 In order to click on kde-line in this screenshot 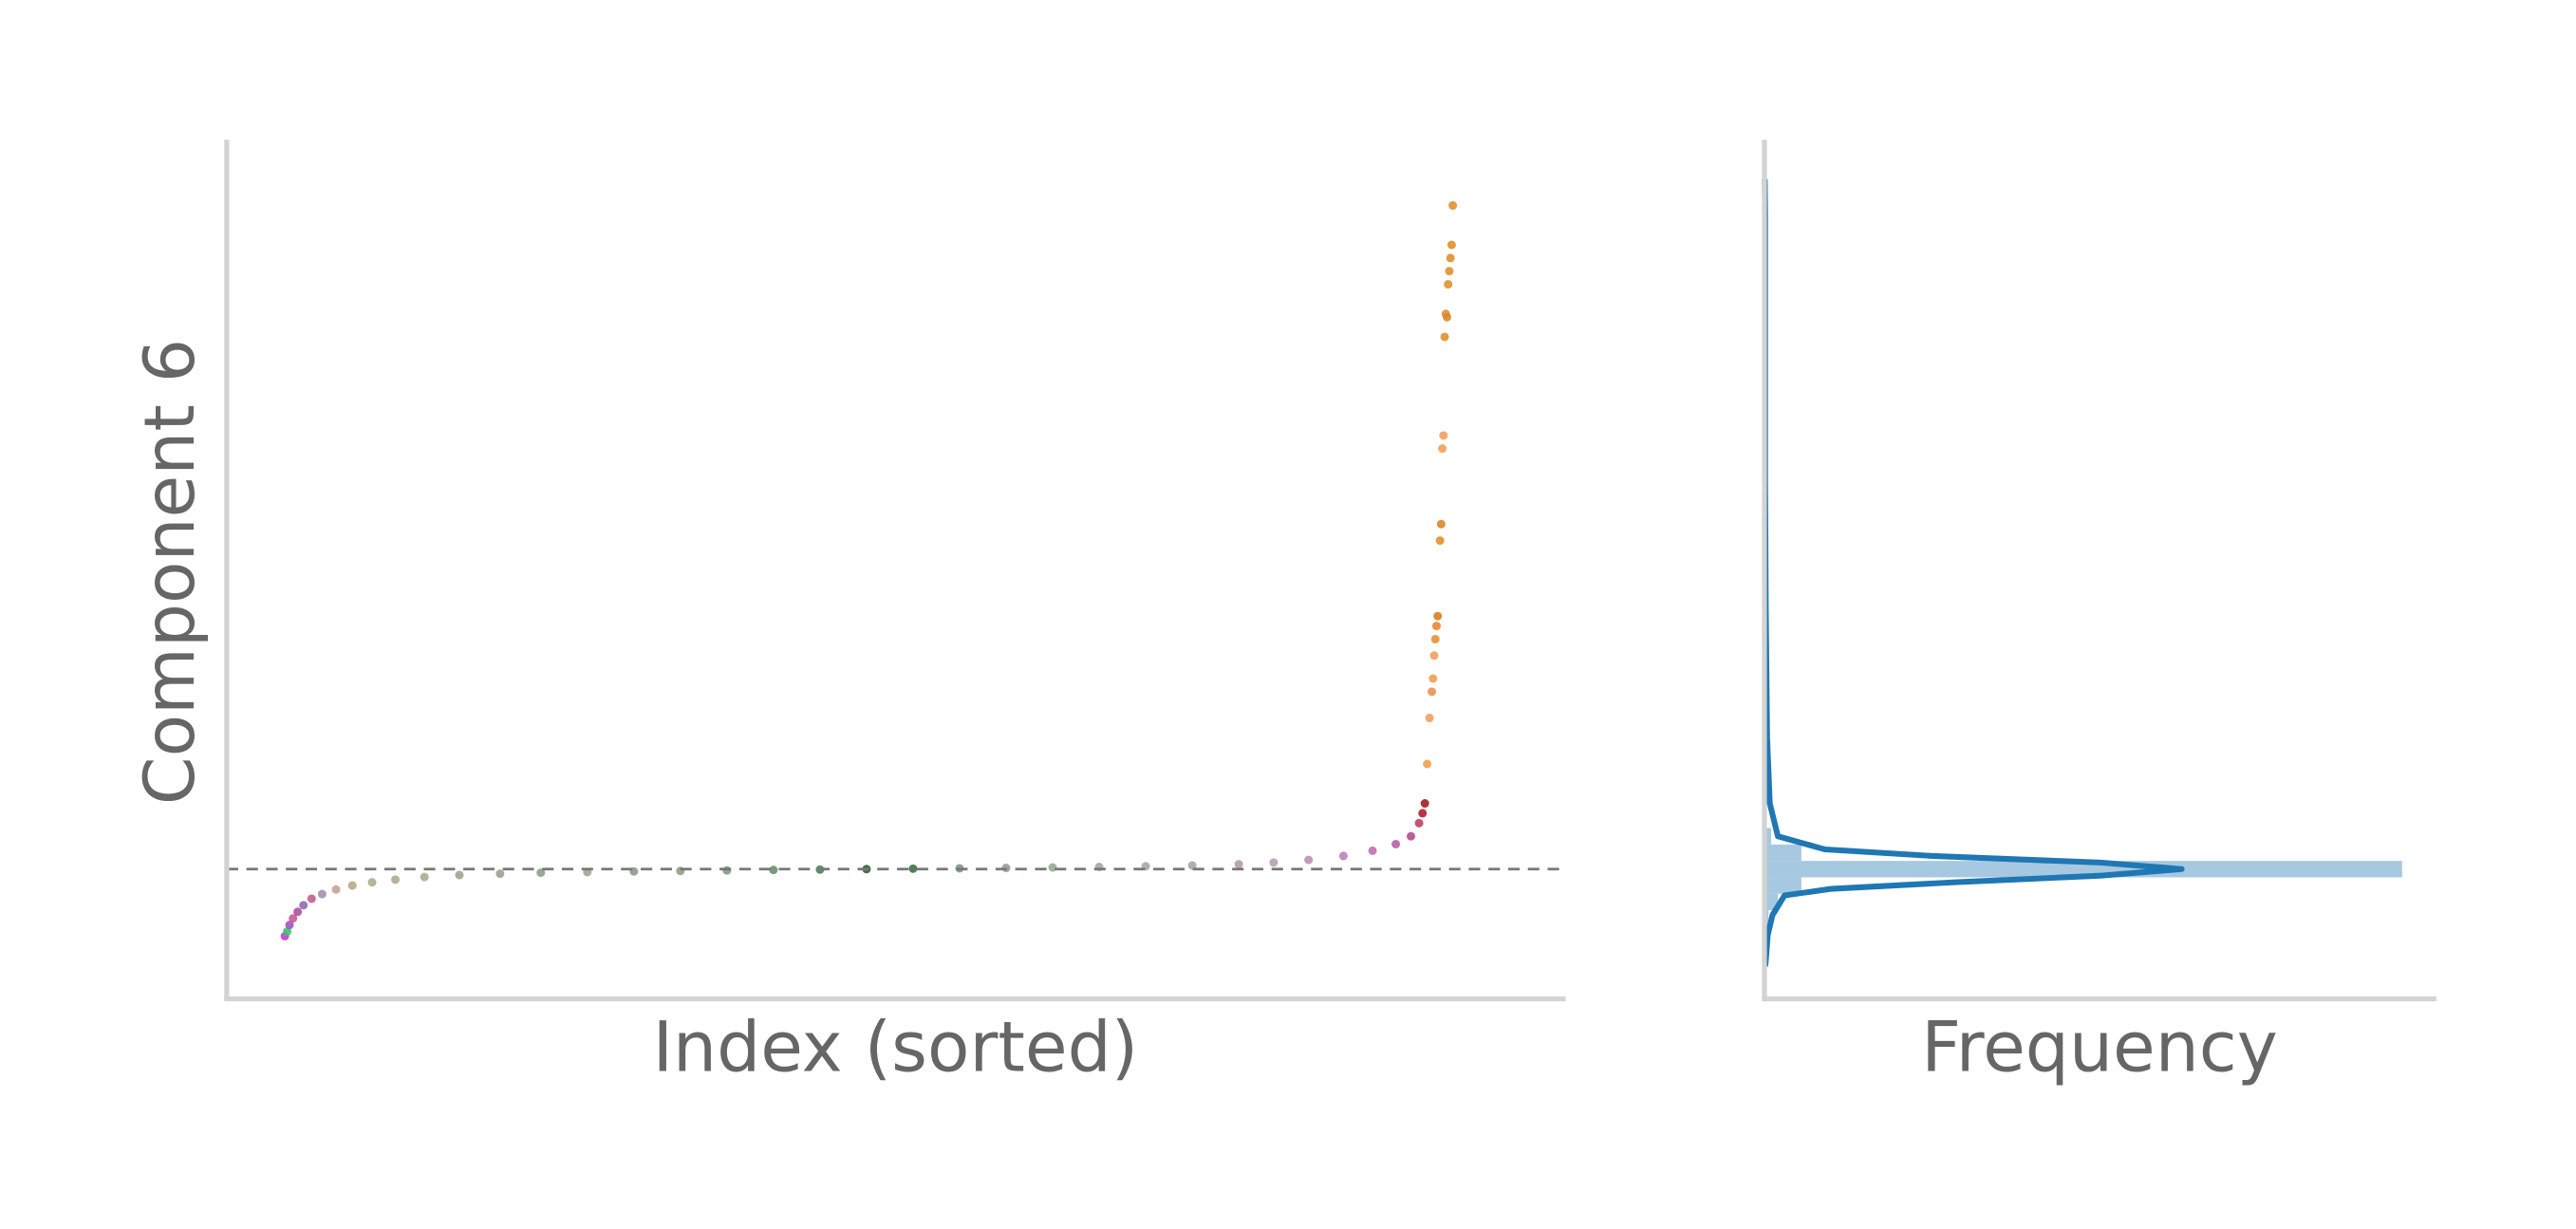, I will do `click(1973, 572)`.